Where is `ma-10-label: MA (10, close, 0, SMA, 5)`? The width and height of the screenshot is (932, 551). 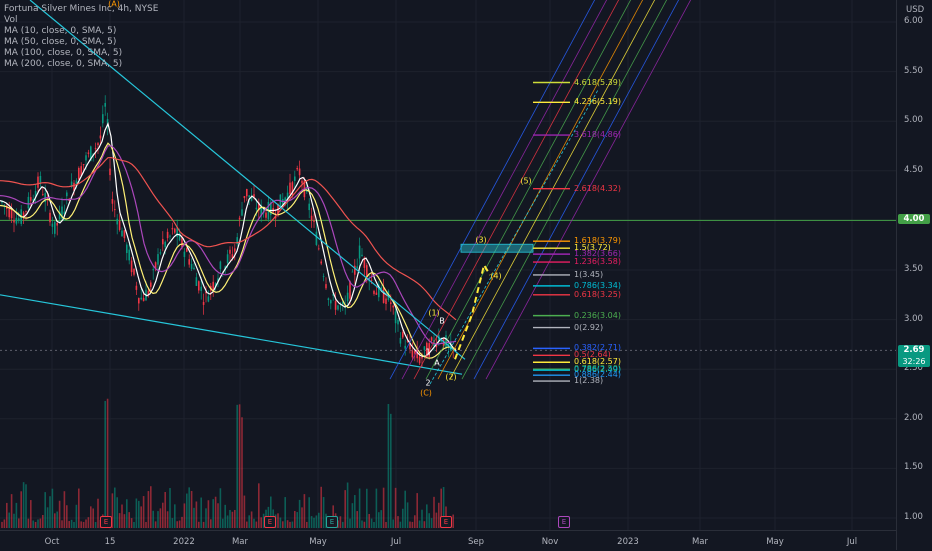 ma-10-label: MA (10, close, 0, SMA, 5) is located at coordinates (60, 31).